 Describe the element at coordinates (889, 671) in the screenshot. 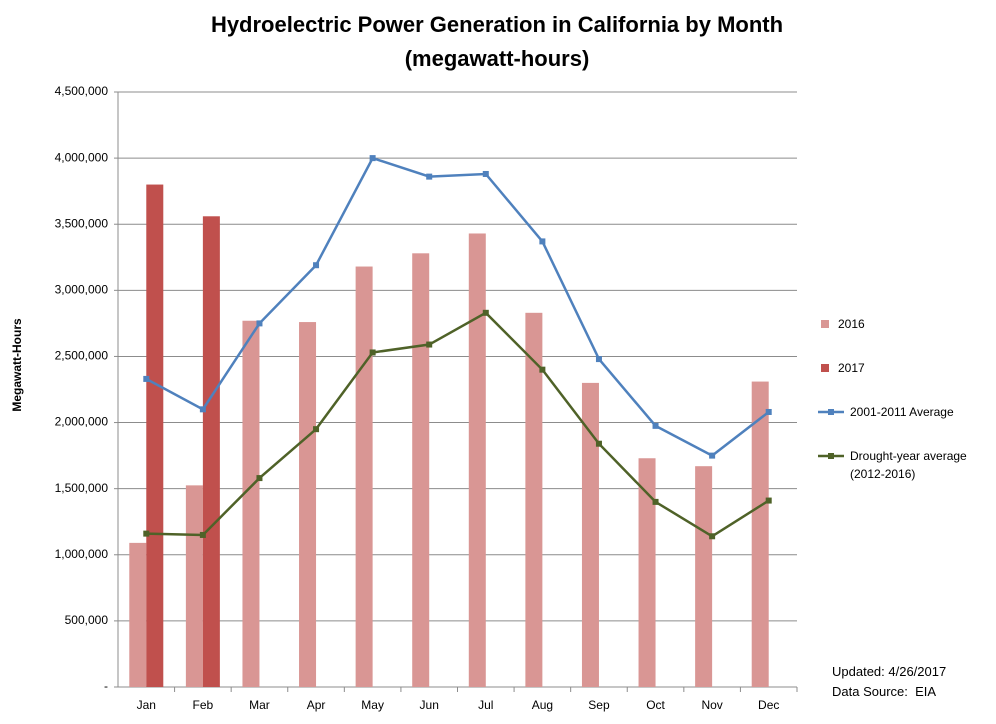

I see `annotation: Updated: 4/26/2017` at that location.